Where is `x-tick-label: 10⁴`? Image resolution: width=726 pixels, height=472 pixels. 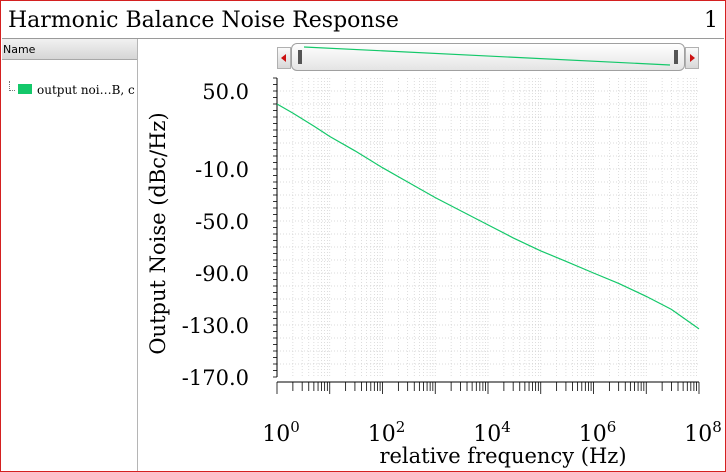 x-tick-label: 10⁴ is located at coordinates (492, 432).